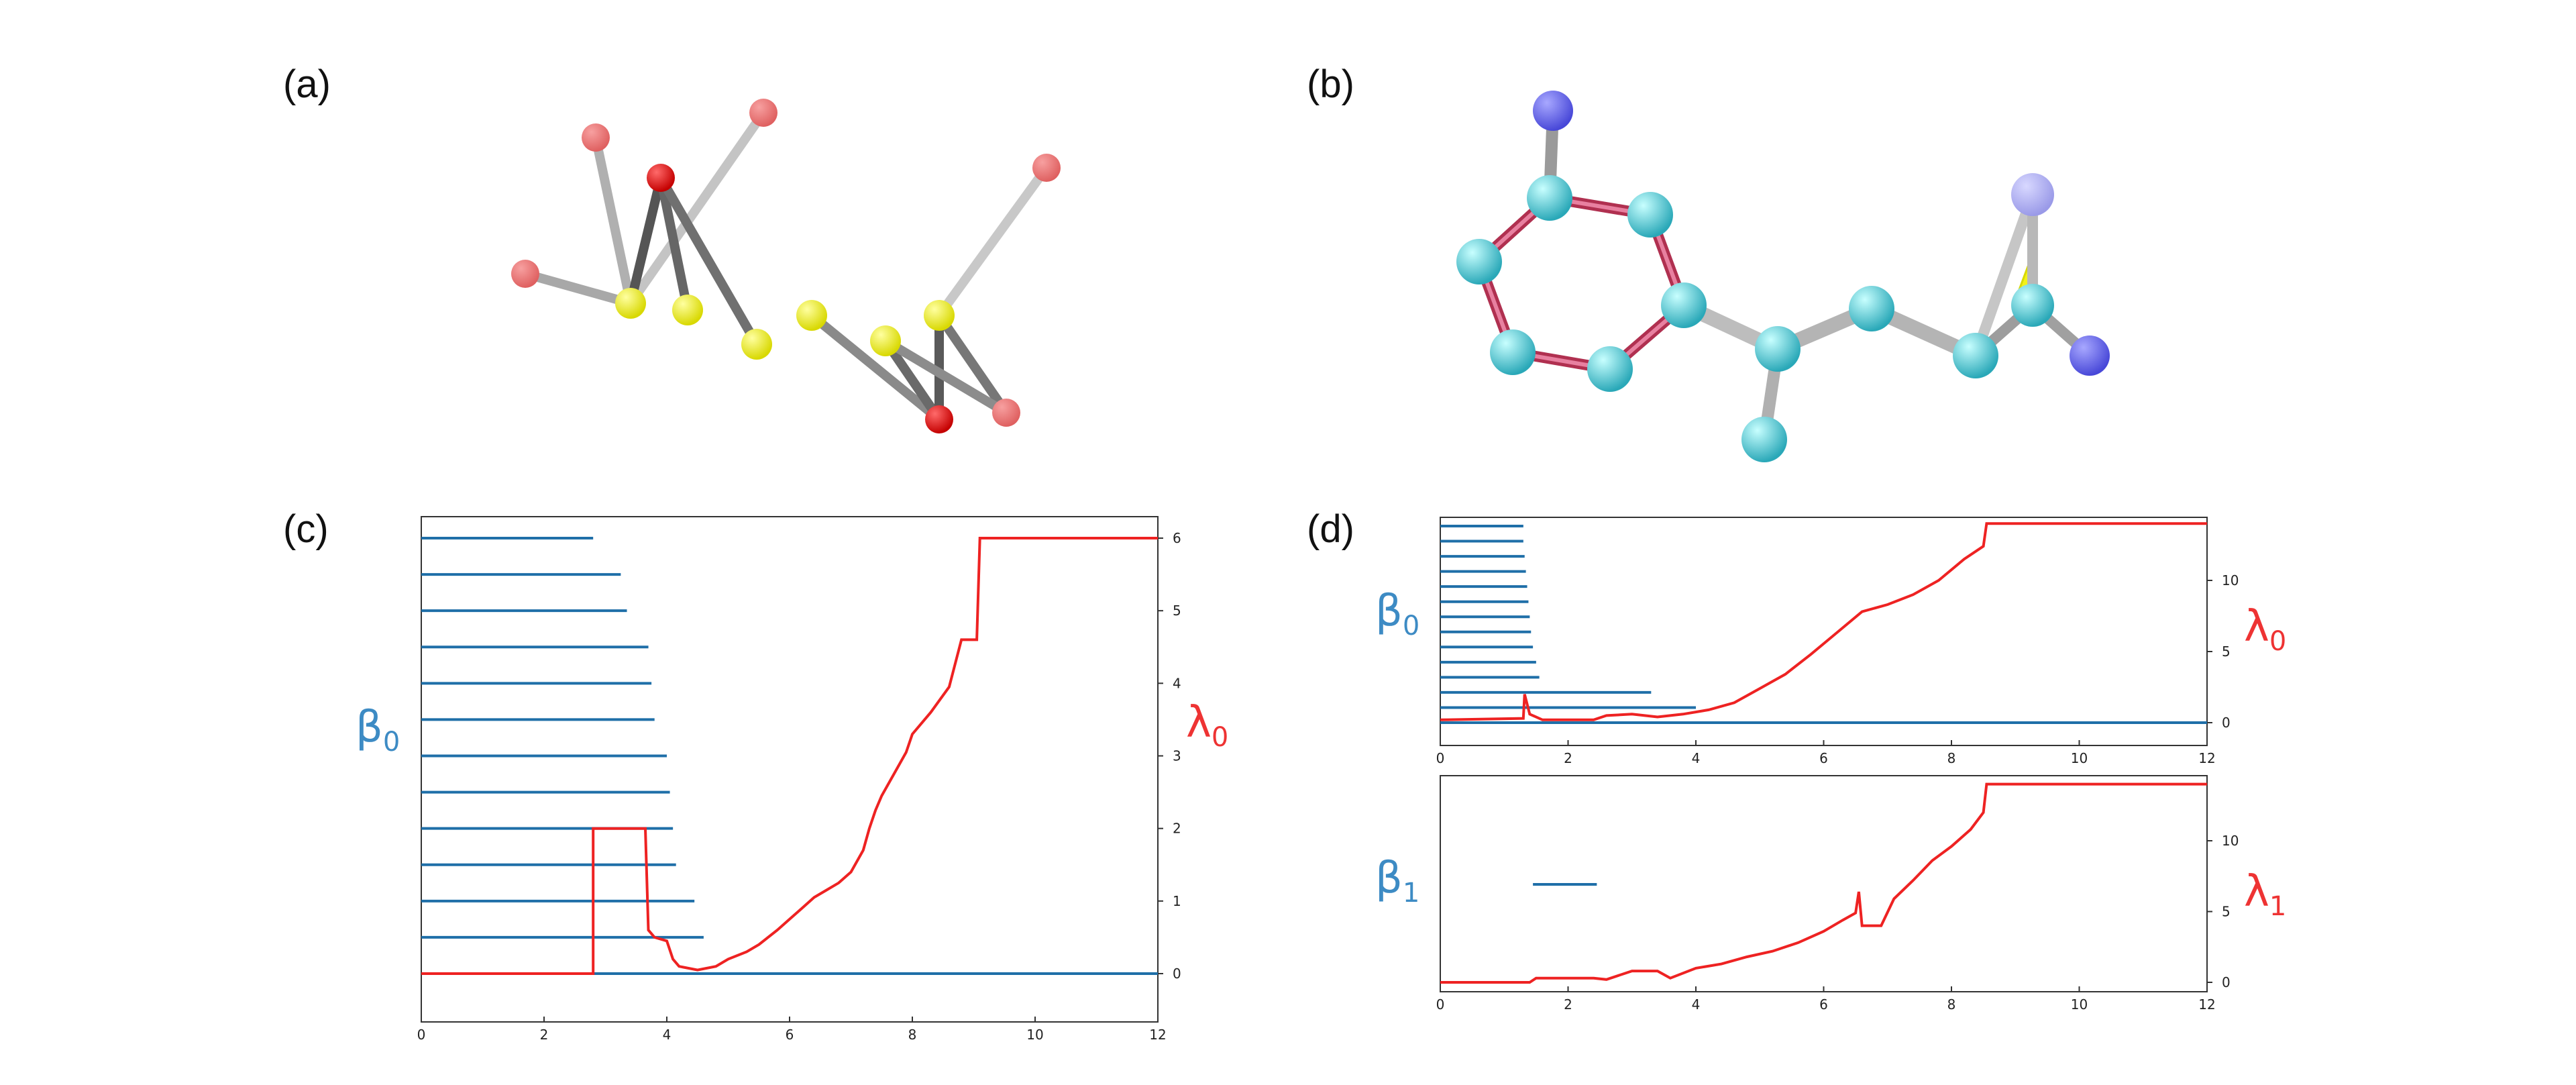 This screenshot has height=1085, width=2576. I want to click on panel-d-label: (d), so click(1330, 529).